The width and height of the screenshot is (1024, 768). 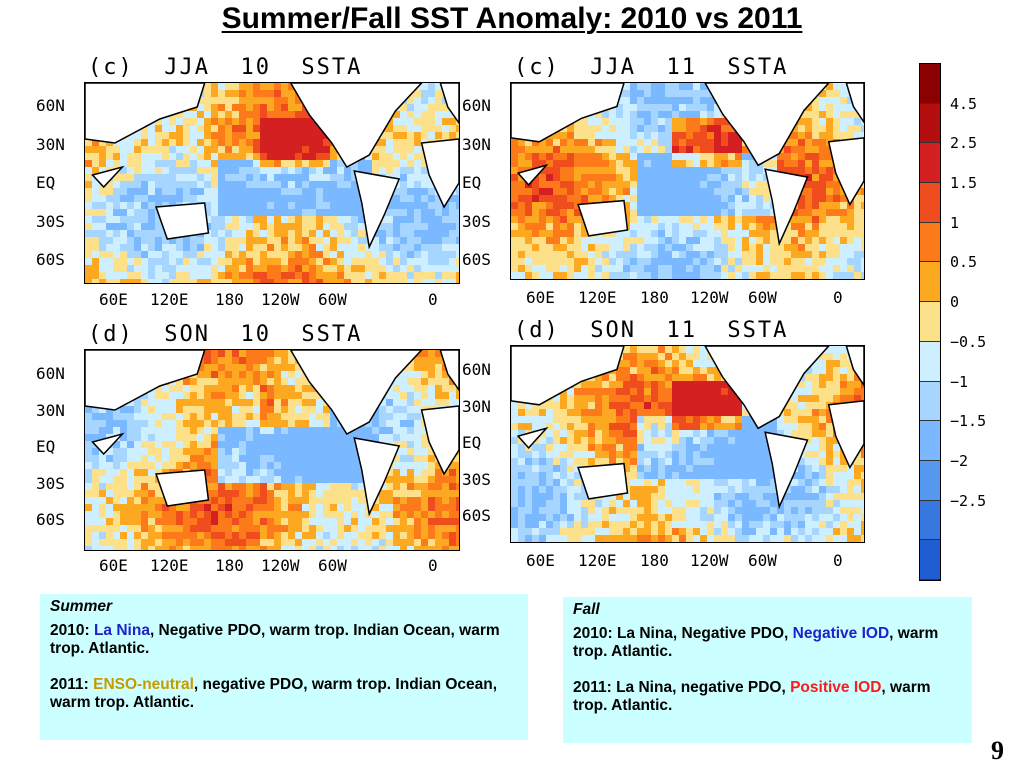 What do you see at coordinates (586, 609) in the screenshot?
I see `fall-header: Fall` at bounding box center [586, 609].